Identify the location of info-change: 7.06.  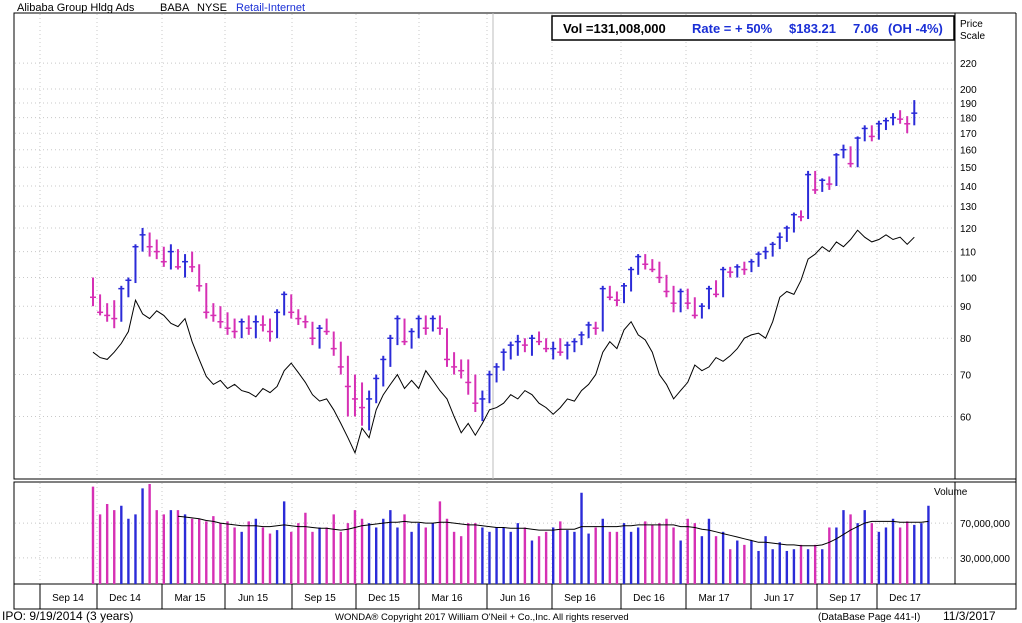
(865, 28).